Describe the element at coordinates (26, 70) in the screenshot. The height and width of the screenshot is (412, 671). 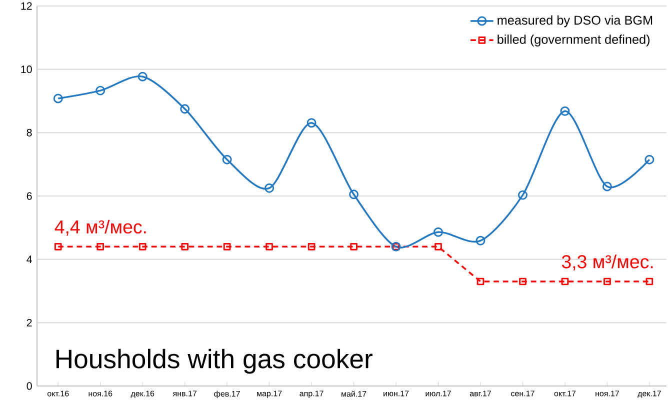
I see `y-tick-label: 10` at that location.